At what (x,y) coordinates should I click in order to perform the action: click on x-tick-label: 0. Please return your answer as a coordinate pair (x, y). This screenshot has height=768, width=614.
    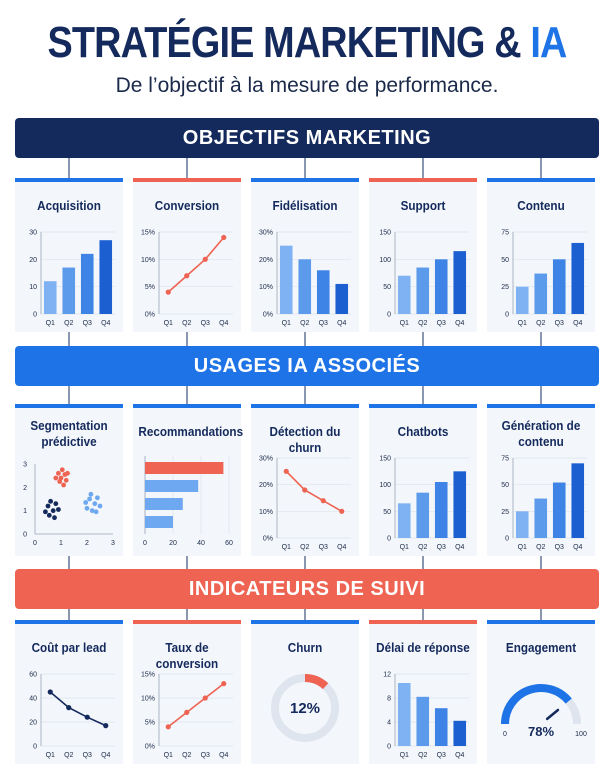
    Looking at the image, I should click on (145, 543).